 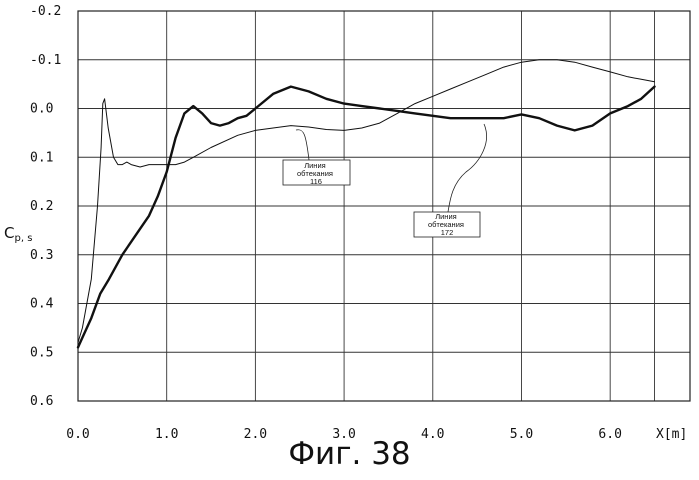 I want to click on y-axis-label-main: C, so click(x=9, y=233).